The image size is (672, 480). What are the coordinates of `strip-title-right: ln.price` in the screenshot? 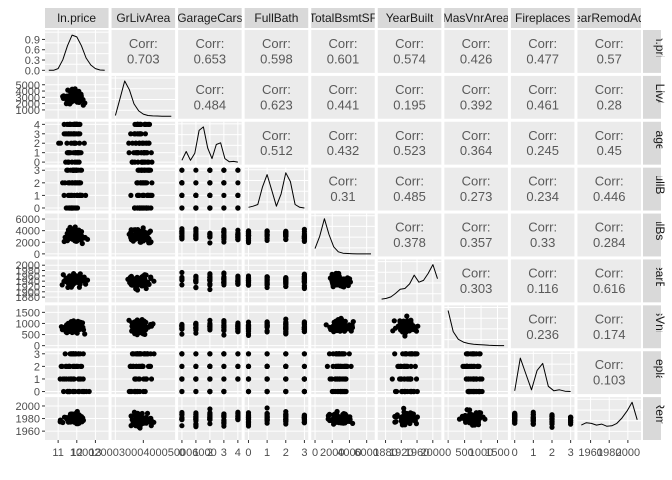 It's located at (660, 51).